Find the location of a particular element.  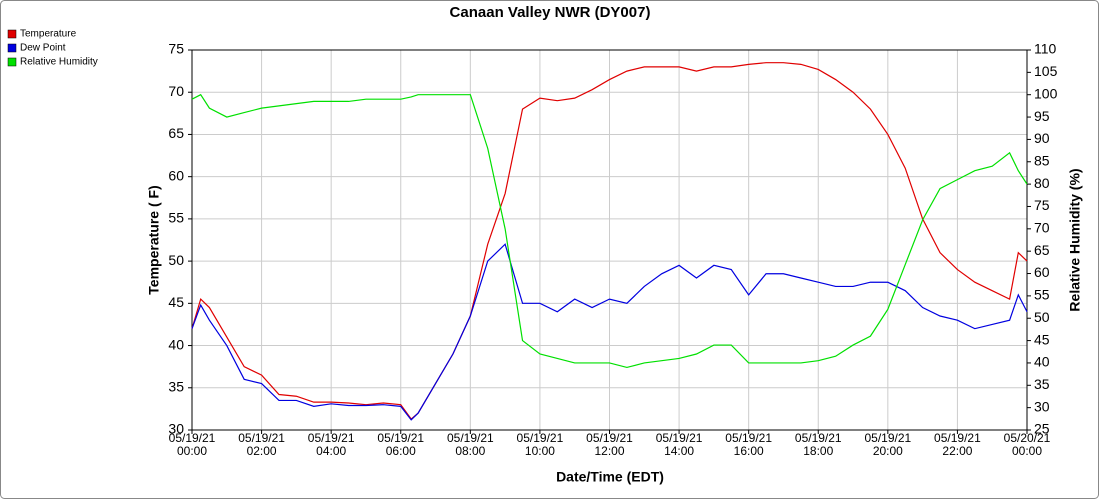

y-tick-label: 40 is located at coordinates (176, 344).